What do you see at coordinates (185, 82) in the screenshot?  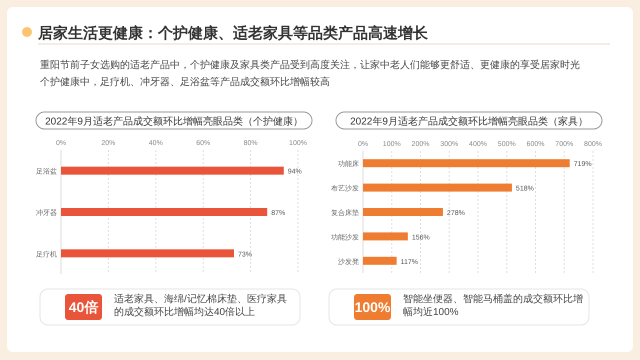 I see `text: 个护健康中，足疗机、冲牙器、足浴盆等产品成交额环比增幅较高` at bounding box center [185, 82].